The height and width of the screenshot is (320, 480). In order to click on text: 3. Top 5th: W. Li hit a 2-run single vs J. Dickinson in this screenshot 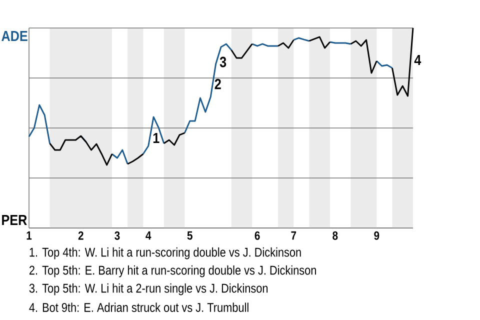, I will do `click(148, 289)`.